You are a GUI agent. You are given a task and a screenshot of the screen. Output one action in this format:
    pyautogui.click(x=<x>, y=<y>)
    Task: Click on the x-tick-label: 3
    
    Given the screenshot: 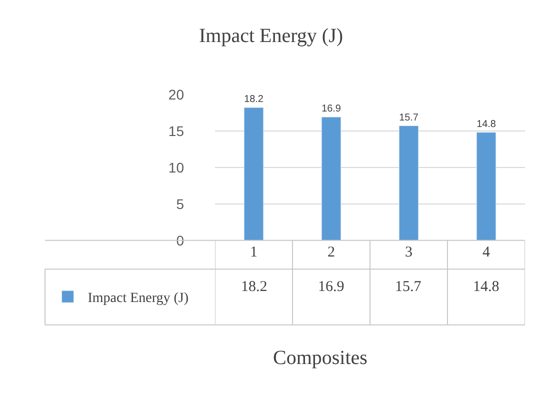 What is the action you would take?
    pyautogui.click(x=408, y=252)
    